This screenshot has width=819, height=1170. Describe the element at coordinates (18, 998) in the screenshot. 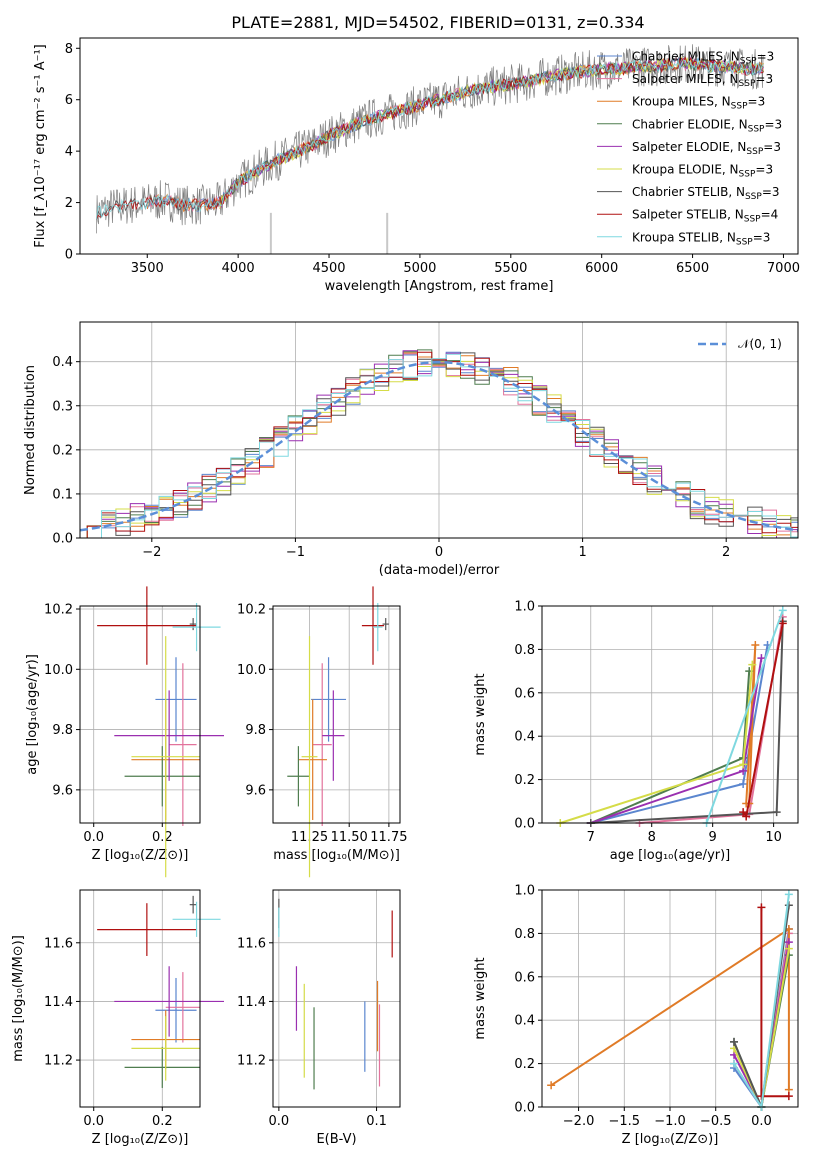

I see `mass_vs_Z-ylabel: mass [log₁₀(M/M⊙)]` at that location.